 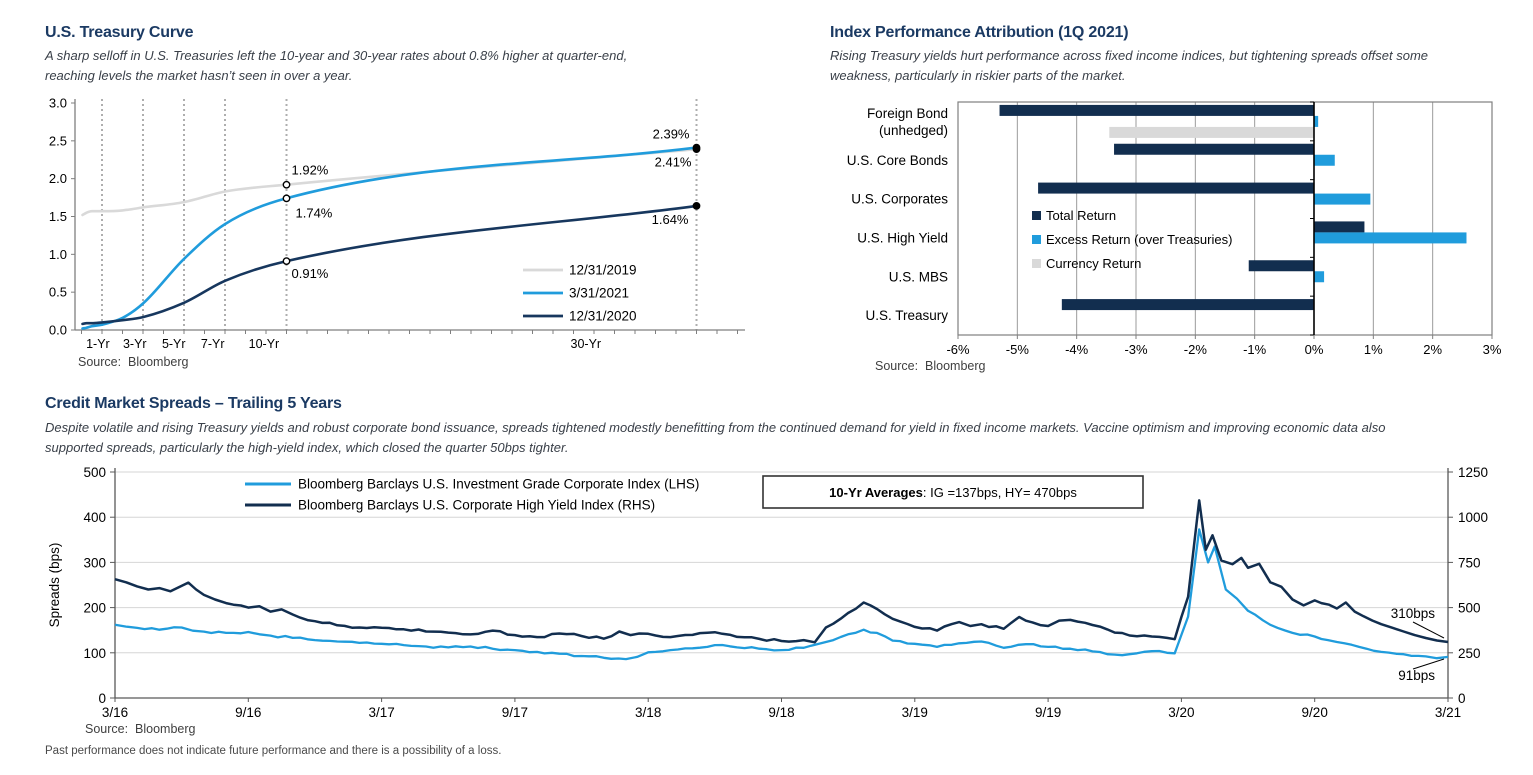 I want to click on y-left-tick-label: 200, so click(x=94, y=608).